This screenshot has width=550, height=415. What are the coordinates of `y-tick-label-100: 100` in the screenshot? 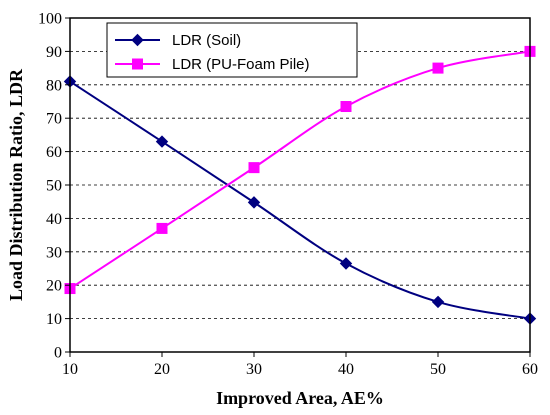 It's located at (50, 19).